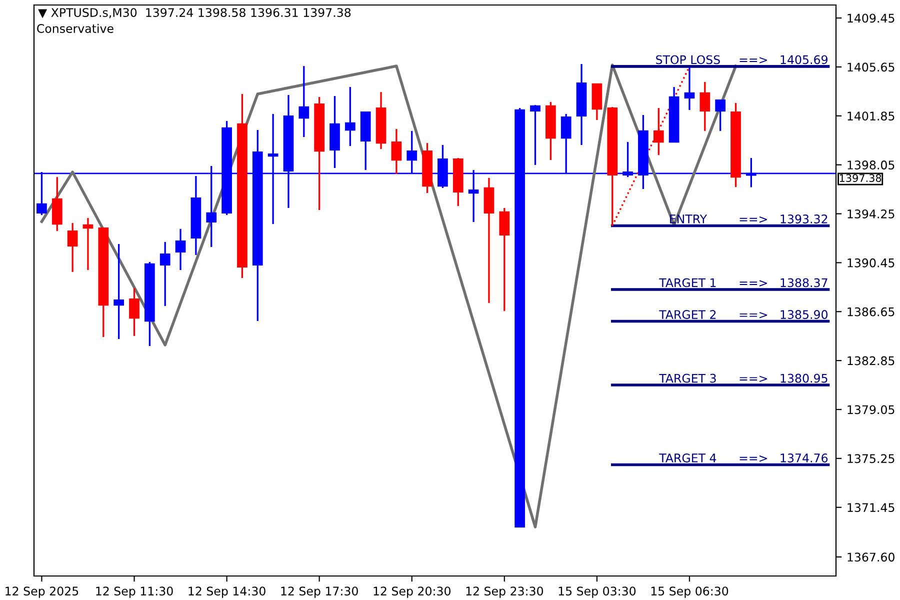 This screenshot has height=600, width=900. Describe the element at coordinates (597, 592) in the screenshot. I see `x-tick-label: 15 Sep 03:30` at that location.